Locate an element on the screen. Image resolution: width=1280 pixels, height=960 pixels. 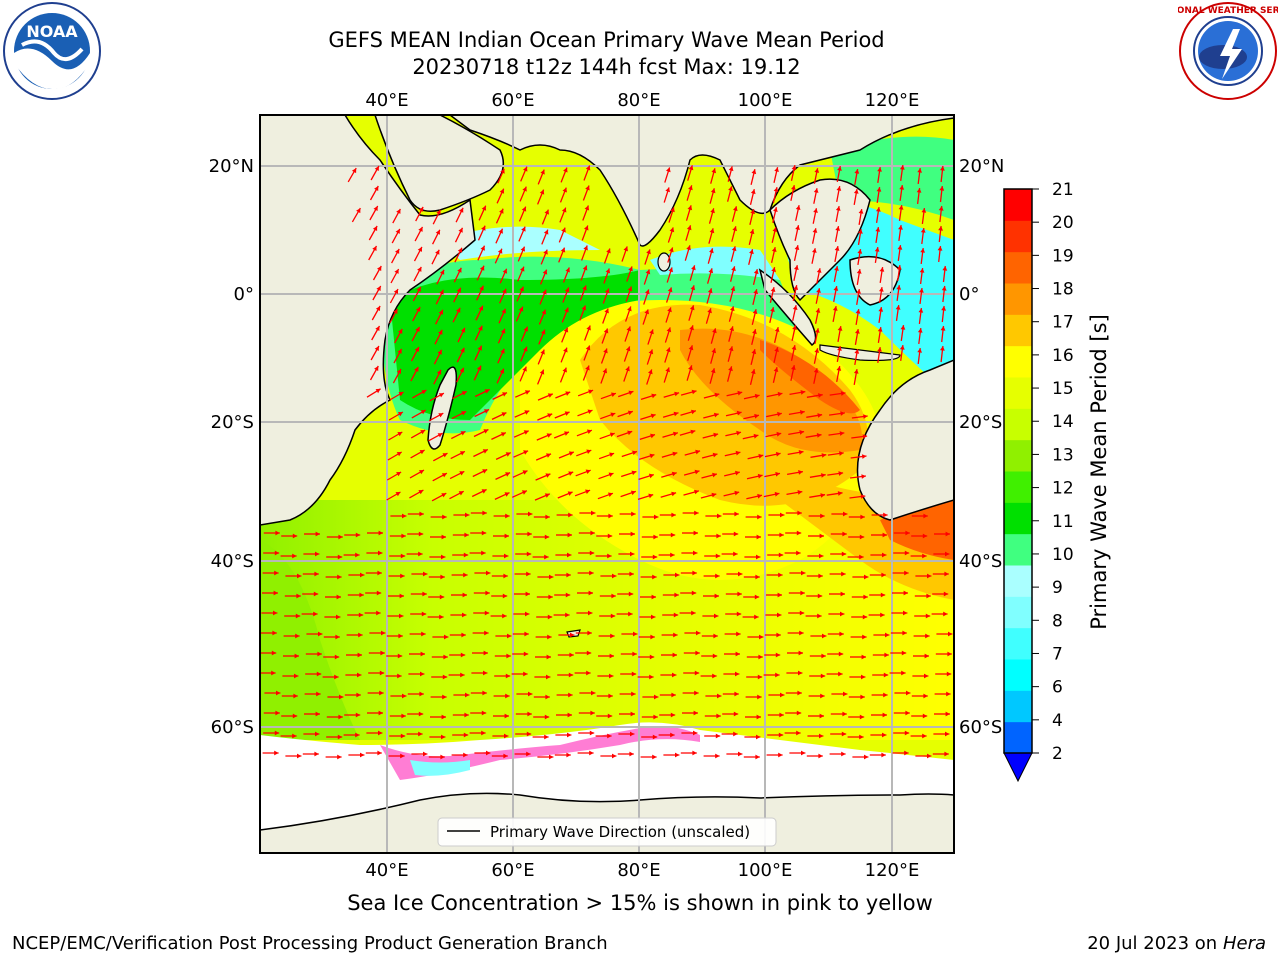
colorbar-tick-label: 16 is located at coordinates (1063, 356).